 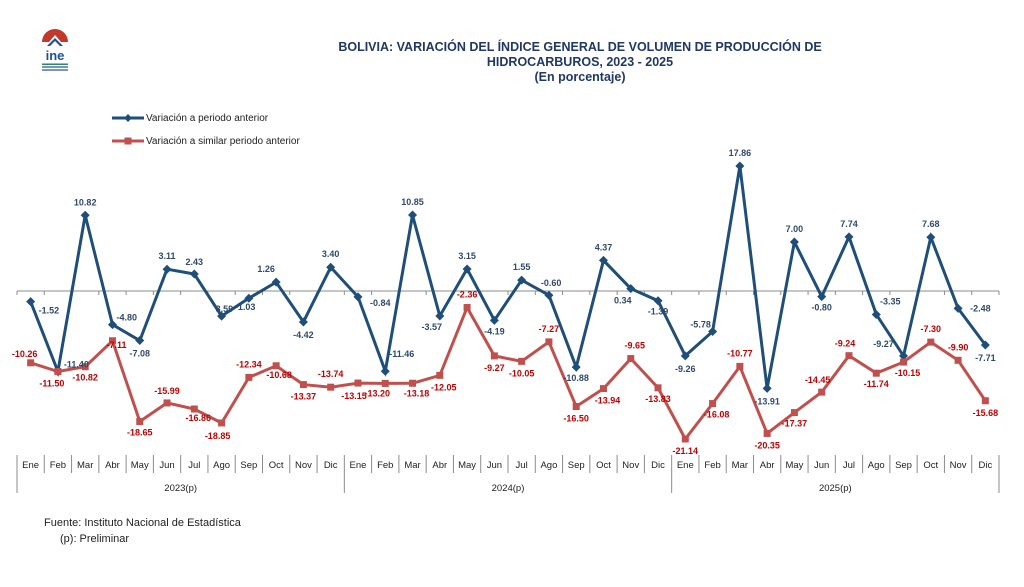 I want to click on data-label: -7.11, so click(x=116, y=345).